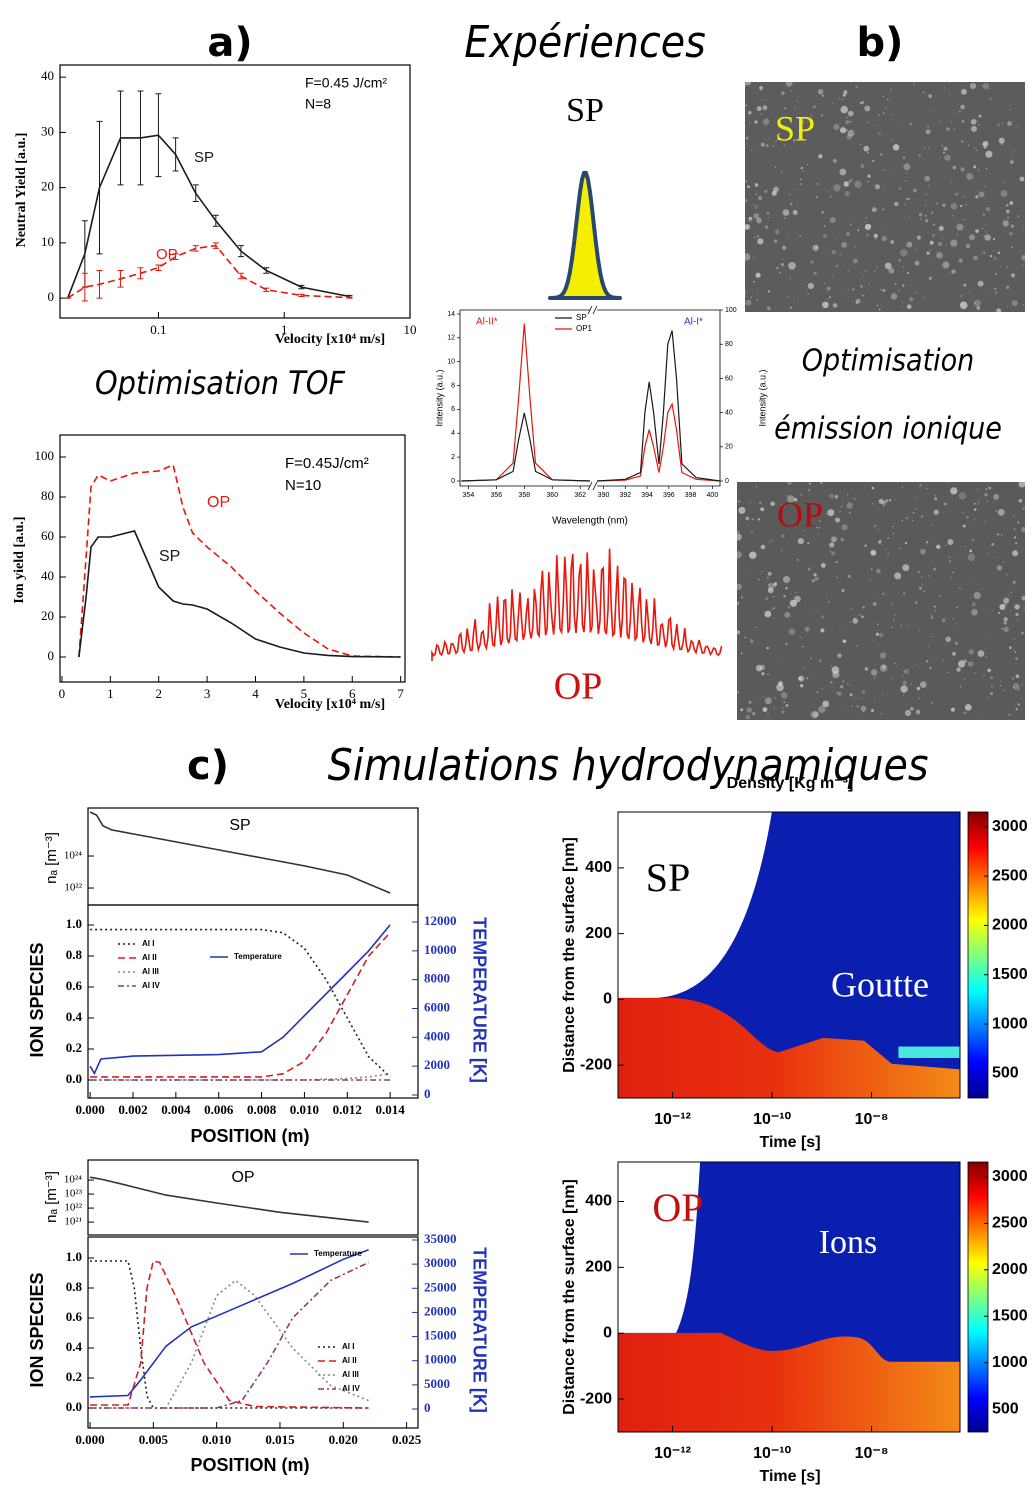 Image resolution: width=1033 pixels, height=1490 pixels. Describe the element at coordinates (552, 495) in the screenshot. I see `x-tick-label: 360` at that location.